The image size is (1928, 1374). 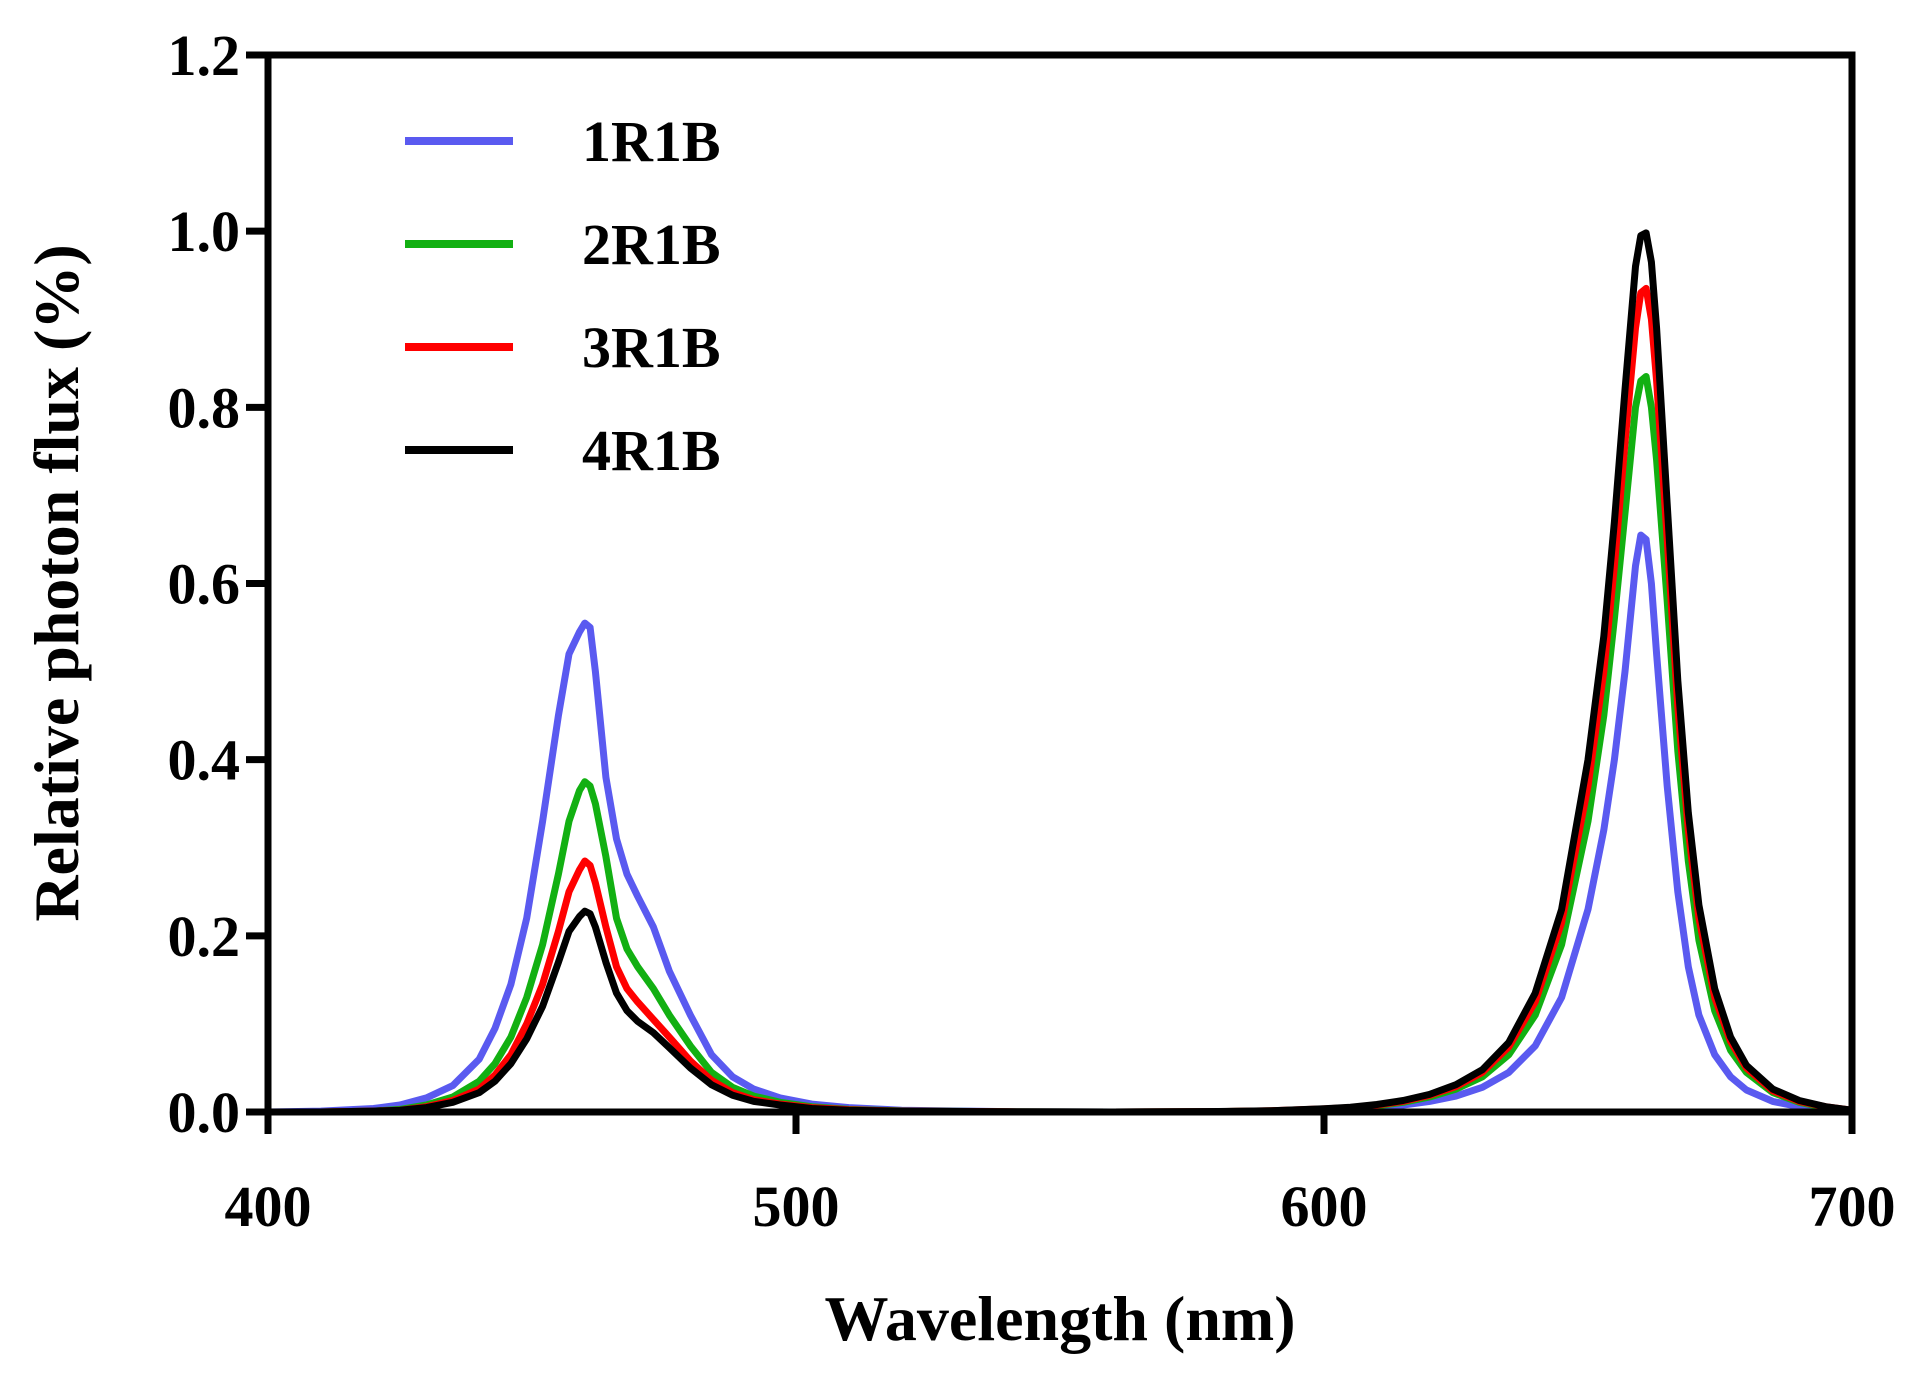 What do you see at coordinates (651, 450) in the screenshot?
I see `legend-label-4R1B: 4R1B` at bounding box center [651, 450].